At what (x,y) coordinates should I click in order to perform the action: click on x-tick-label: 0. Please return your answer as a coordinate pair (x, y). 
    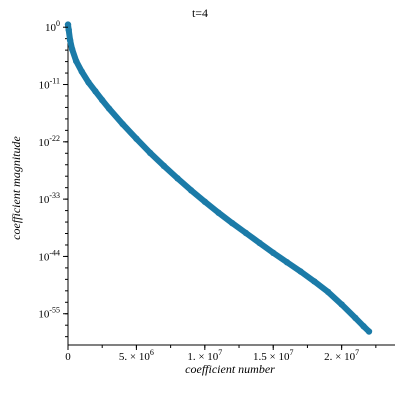
    Looking at the image, I should click on (68, 357).